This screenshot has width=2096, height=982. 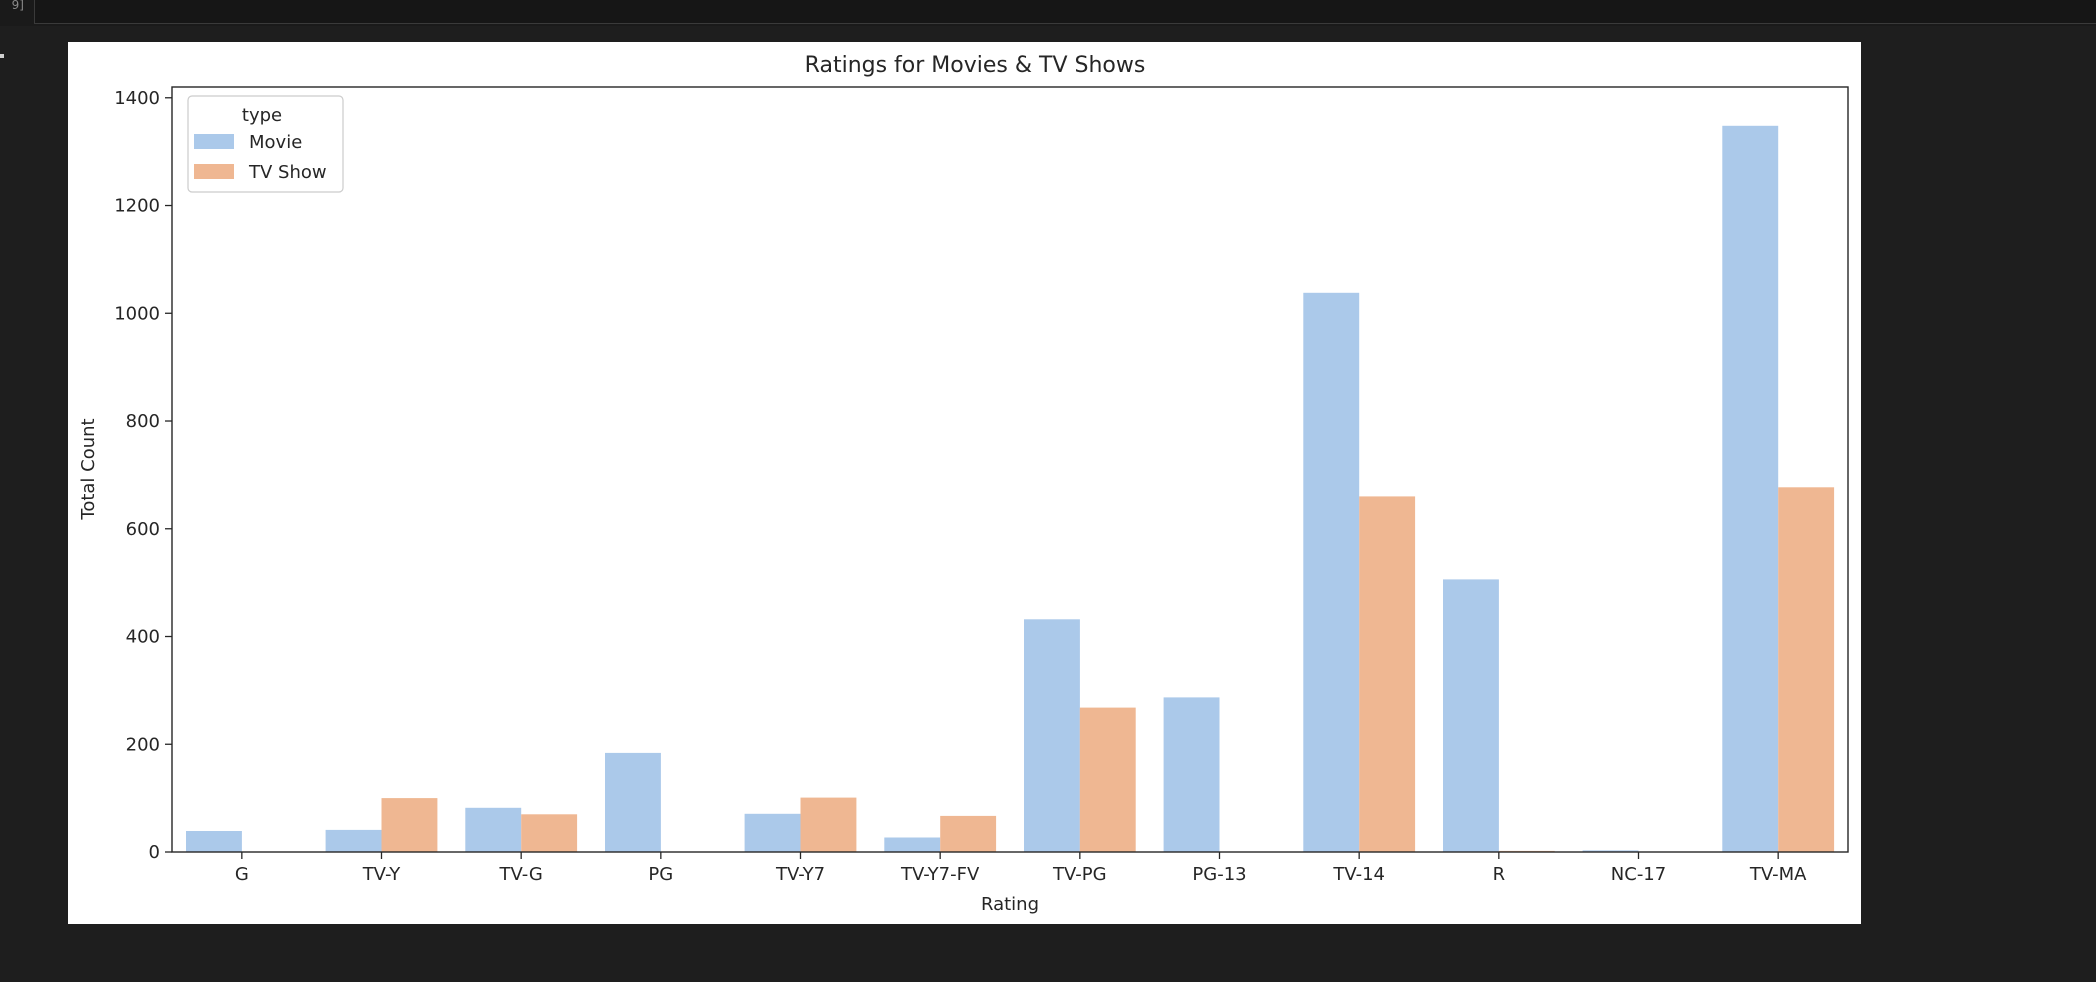 What do you see at coordinates (88, 469) in the screenshot?
I see `y-axis-label: Total Count` at bounding box center [88, 469].